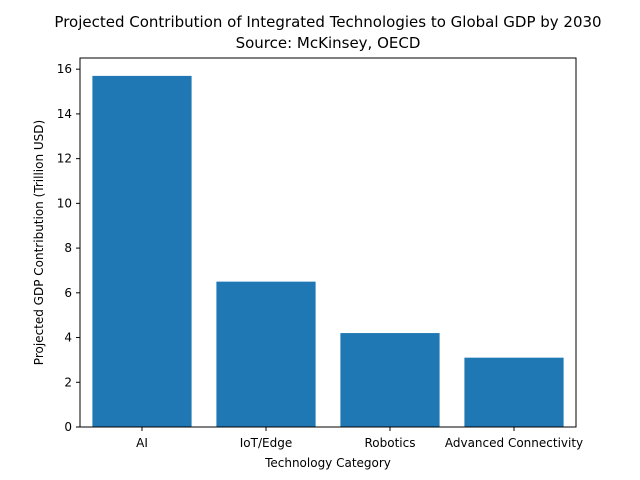 The image size is (640, 480). Describe the element at coordinates (266, 354) in the screenshot. I see `bar-iot-edge` at that location.